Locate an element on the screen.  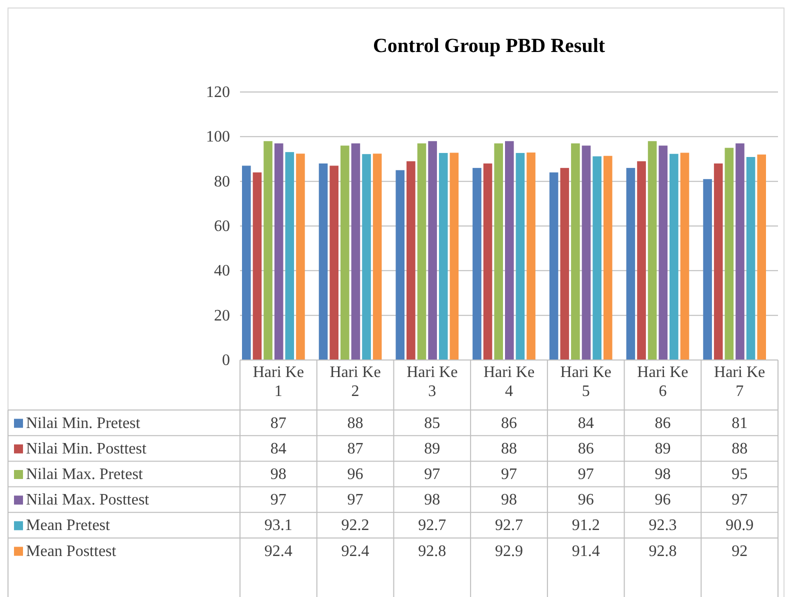
legend-label: Nilai Max. Posttest is located at coordinates (88, 500).